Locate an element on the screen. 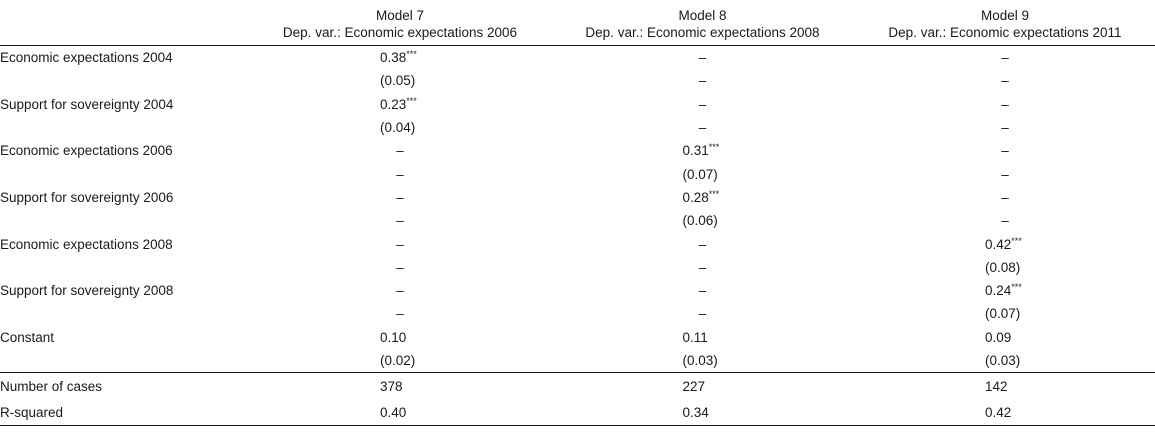 Image resolution: width=1155 pixels, height=441 pixels. cell-model-7: 378 is located at coordinates (400, 386).